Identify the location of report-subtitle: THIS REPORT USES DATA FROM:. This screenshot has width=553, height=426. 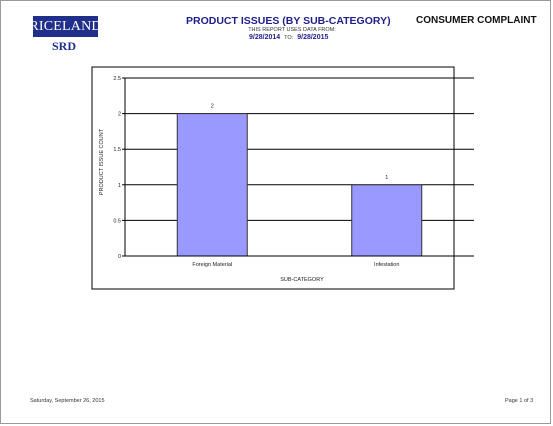
(292, 30).